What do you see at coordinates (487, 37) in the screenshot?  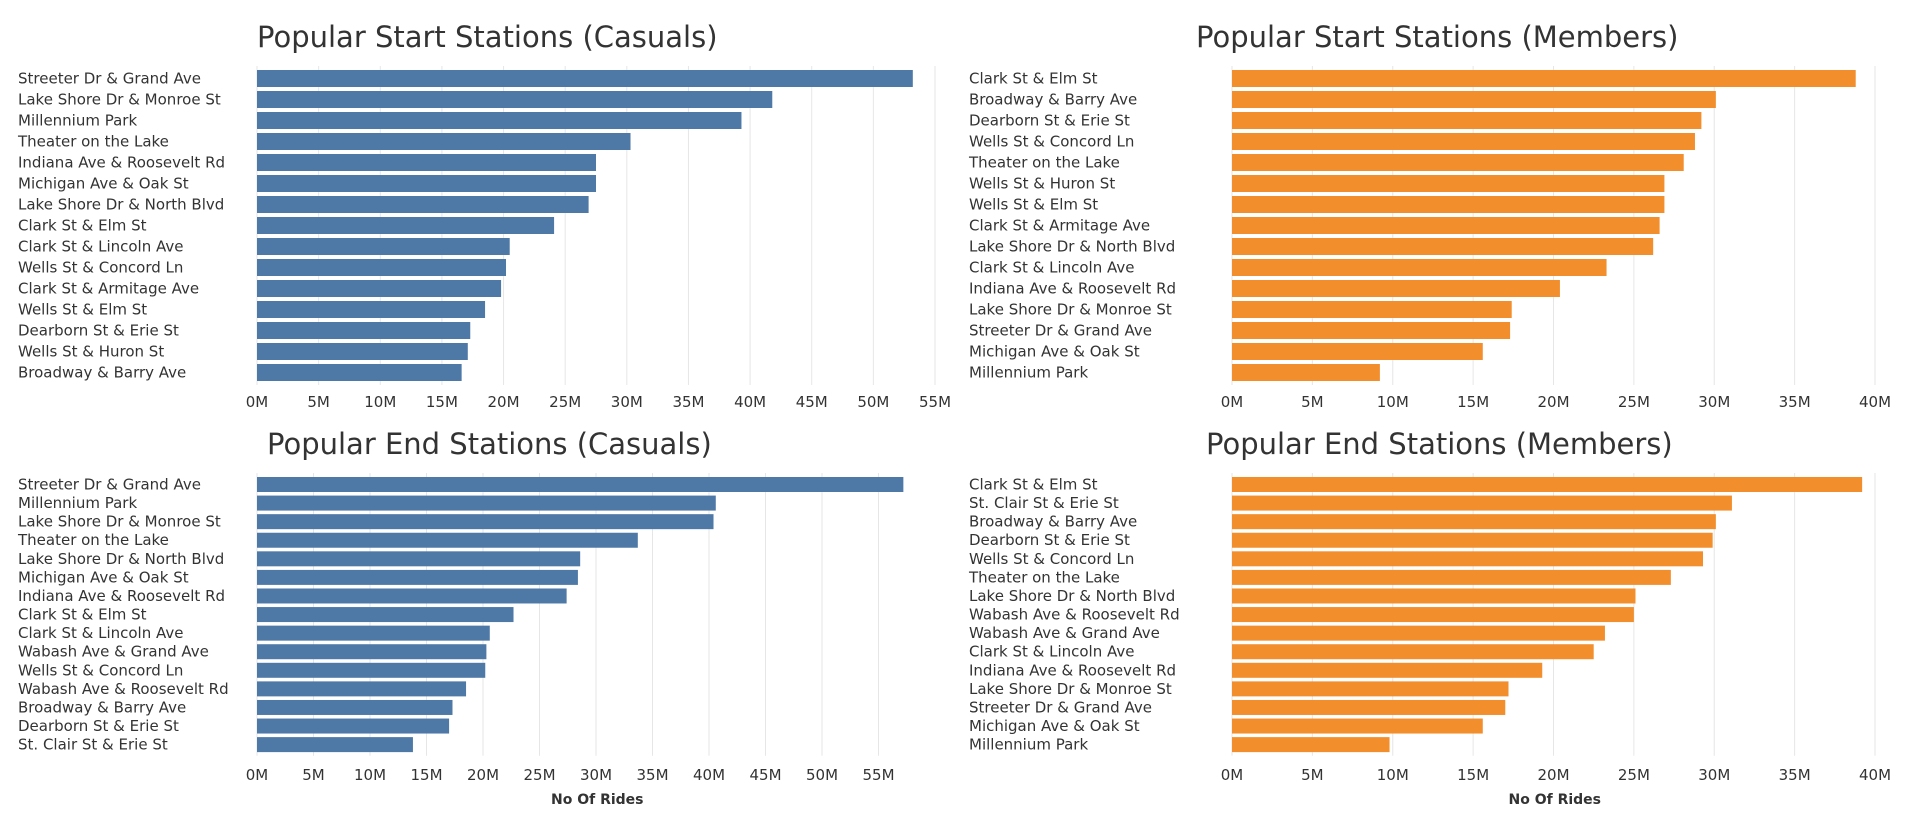 I see `chart-title: Popular Start Stations (Casuals)` at bounding box center [487, 37].